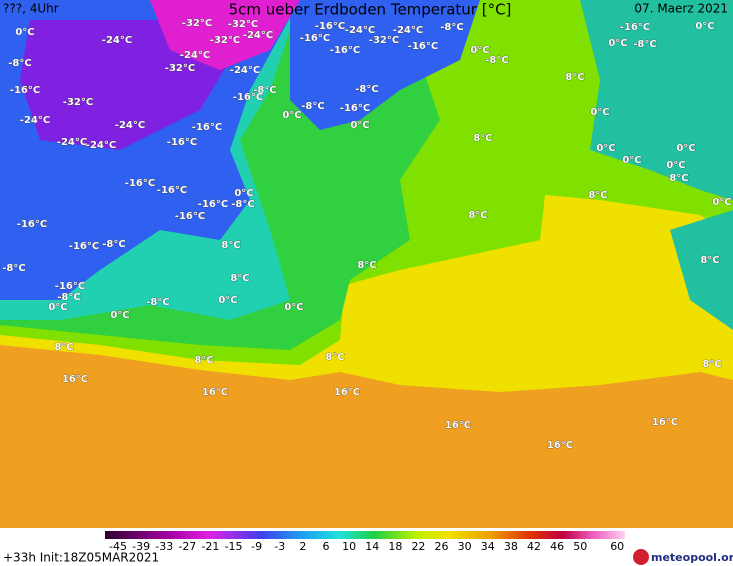 The width and height of the screenshot is (733, 566). What do you see at coordinates (692, 557) in the screenshot?
I see `logo-text: meteopool.org` at bounding box center [692, 557].